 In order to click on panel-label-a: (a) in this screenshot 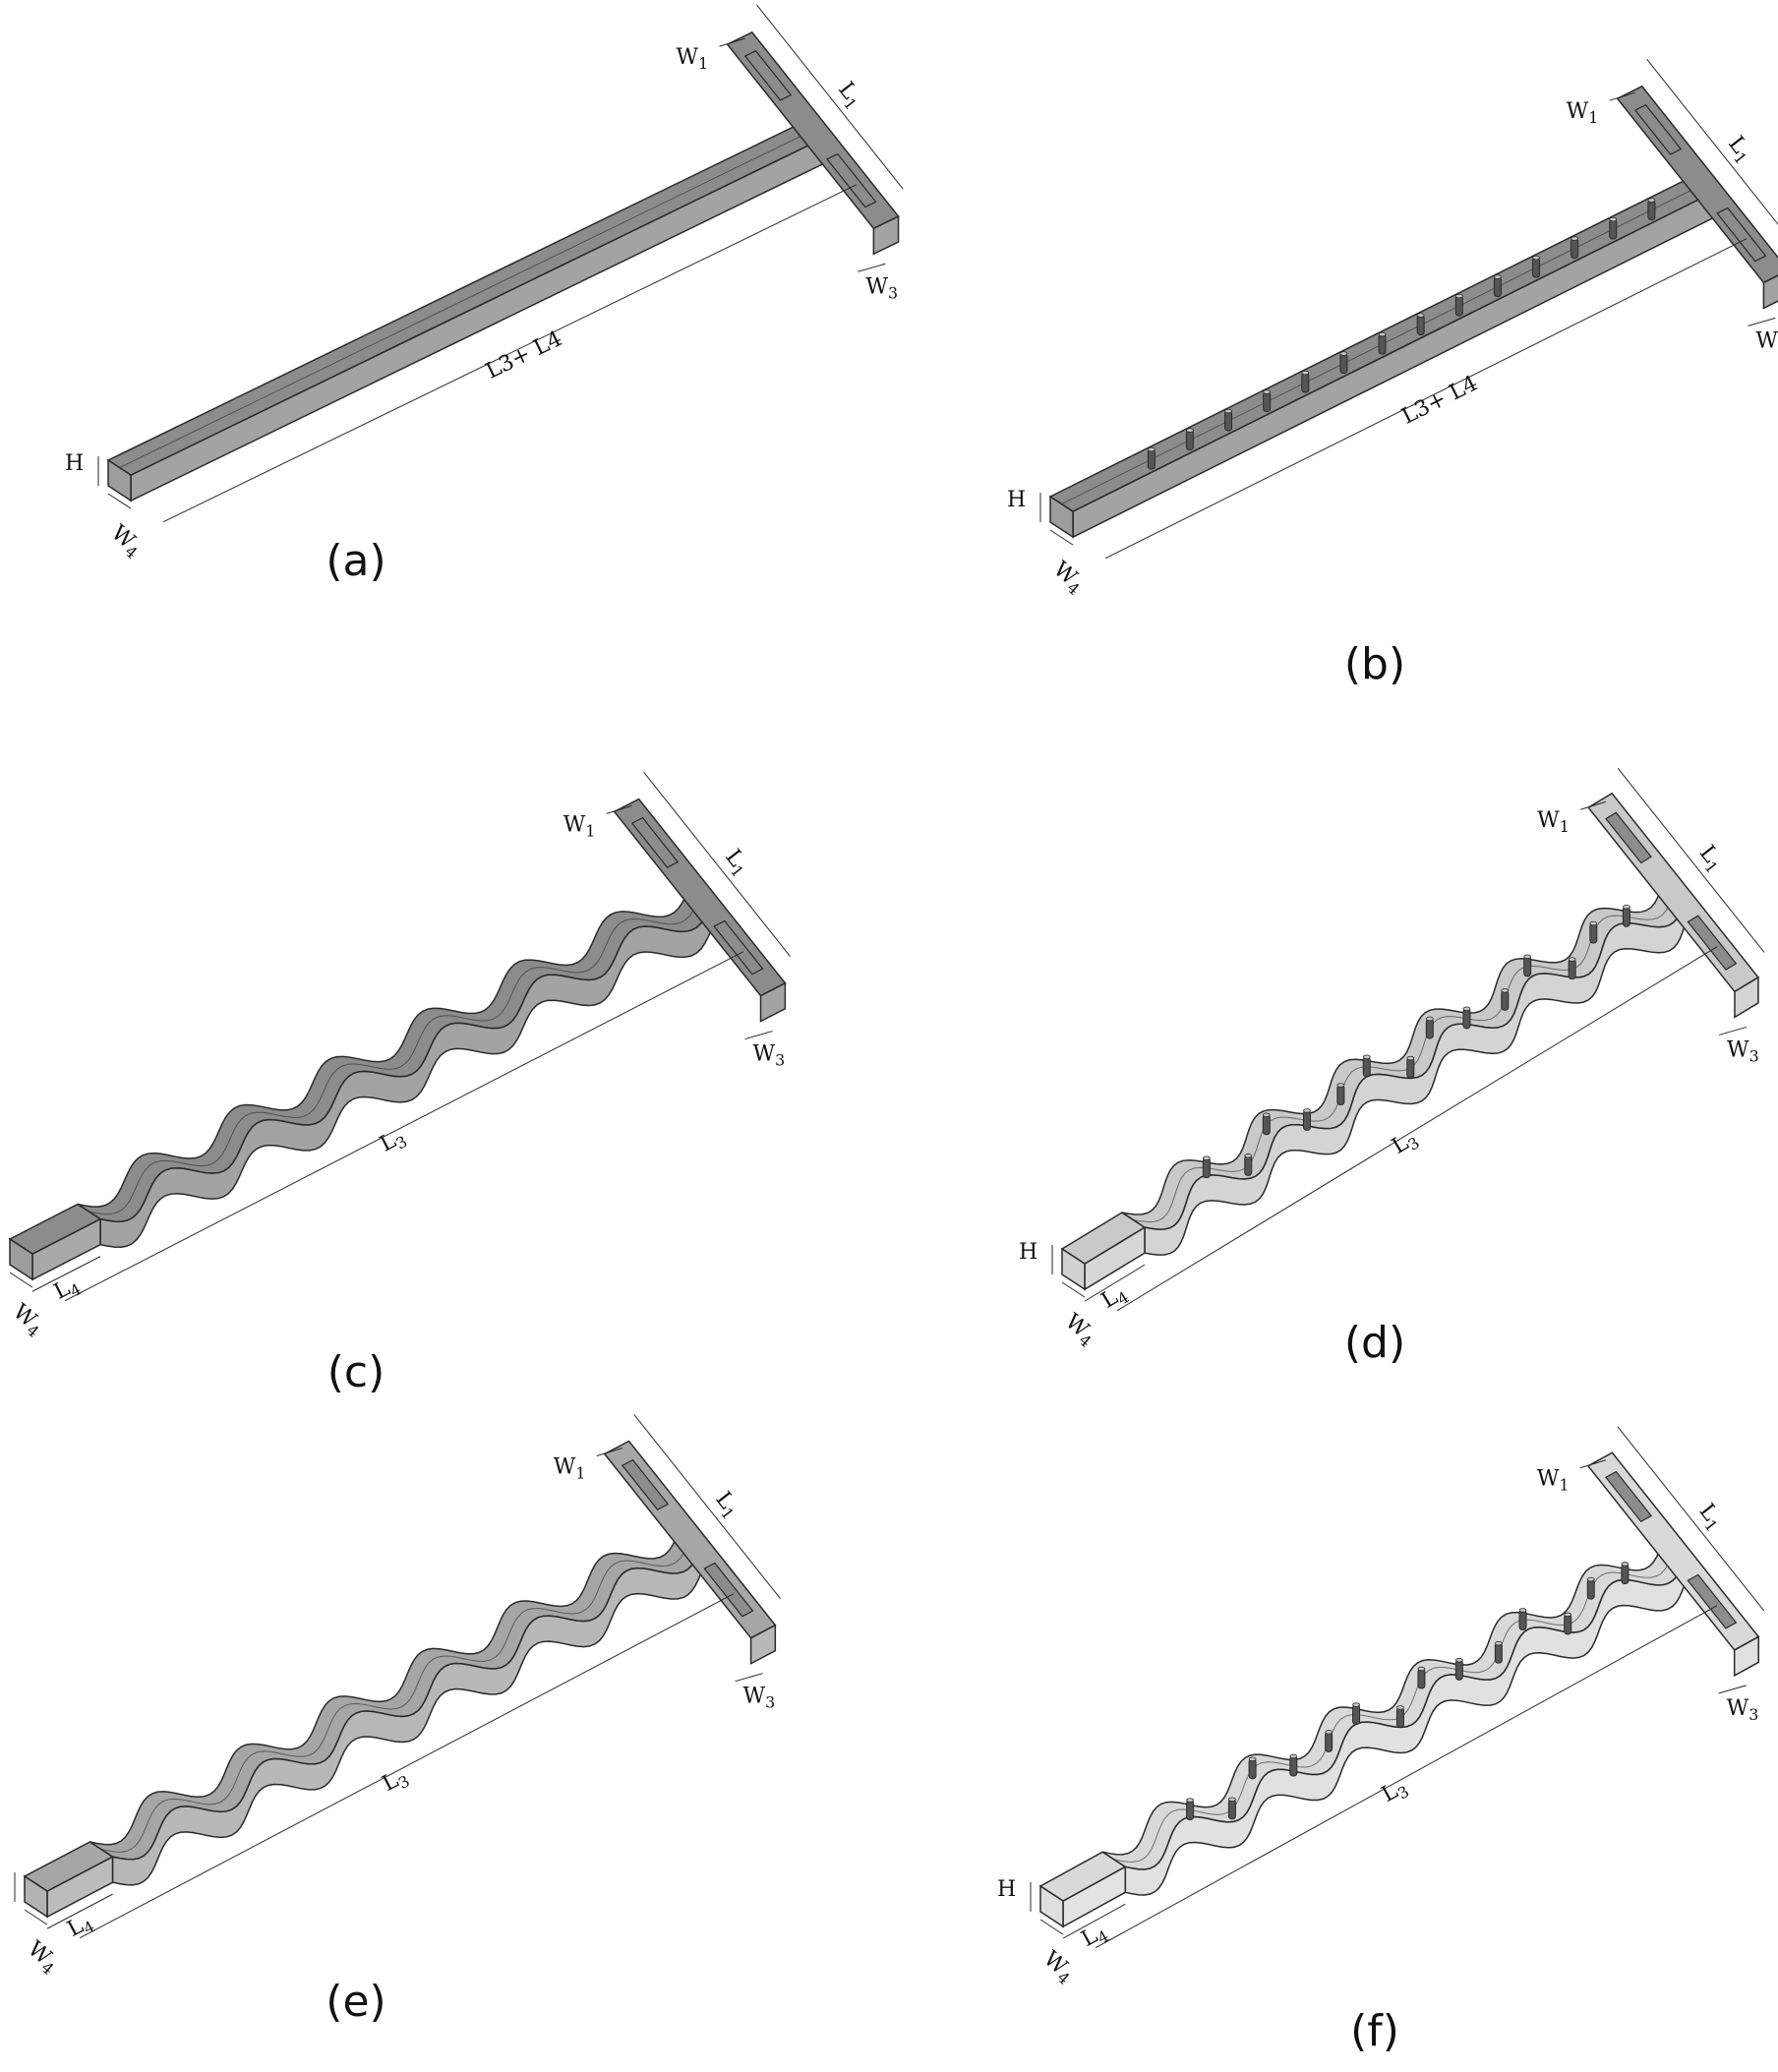, I will do `click(355, 561)`.